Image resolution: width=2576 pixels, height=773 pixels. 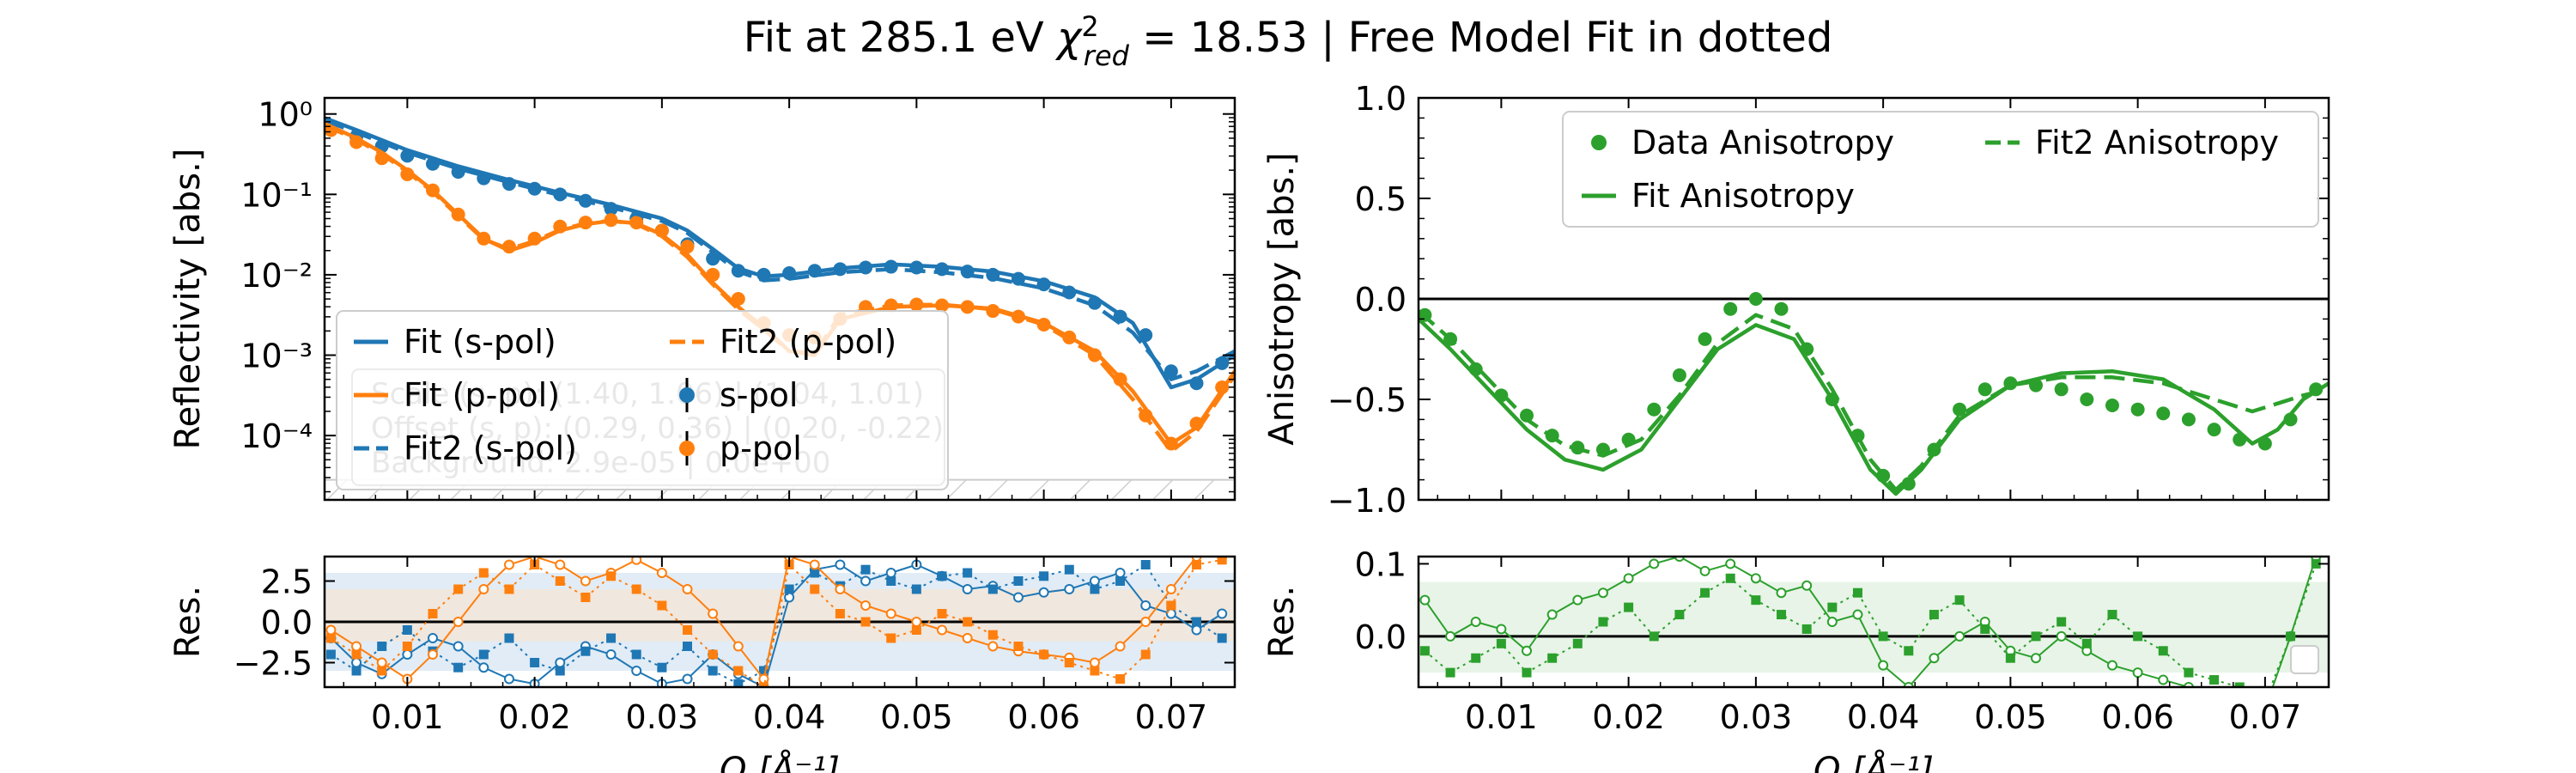 I want to click on y-axis-label: Anisotropy [abs.], so click(x=1282, y=298).